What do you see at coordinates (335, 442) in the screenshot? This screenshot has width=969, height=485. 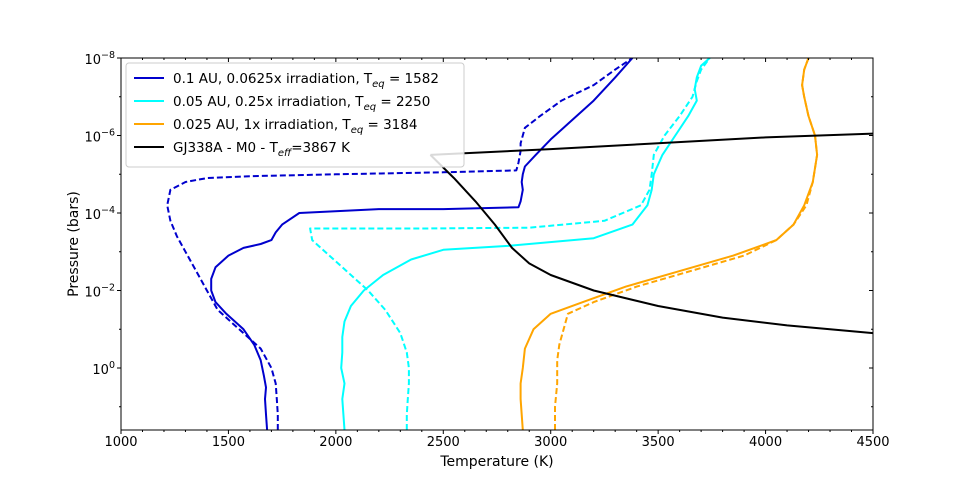 I see `x-tick-label: 2000` at bounding box center [335, 442].